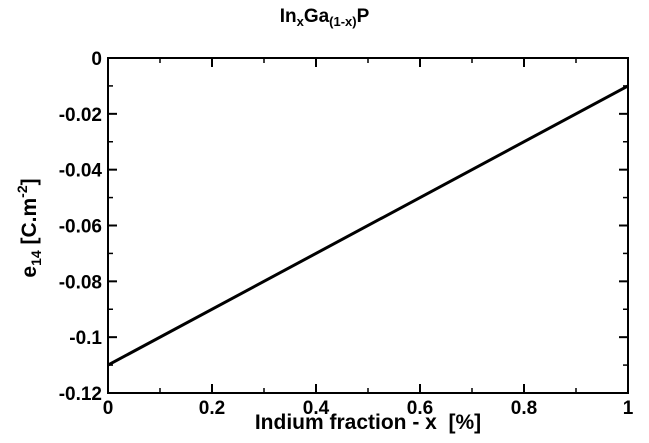 This screenshot has width=649, height=443. What do you see at coordinates (524, 408) in the screenshot?
I see `x-tick-label: 0.8` at bounding box center [524, 408].